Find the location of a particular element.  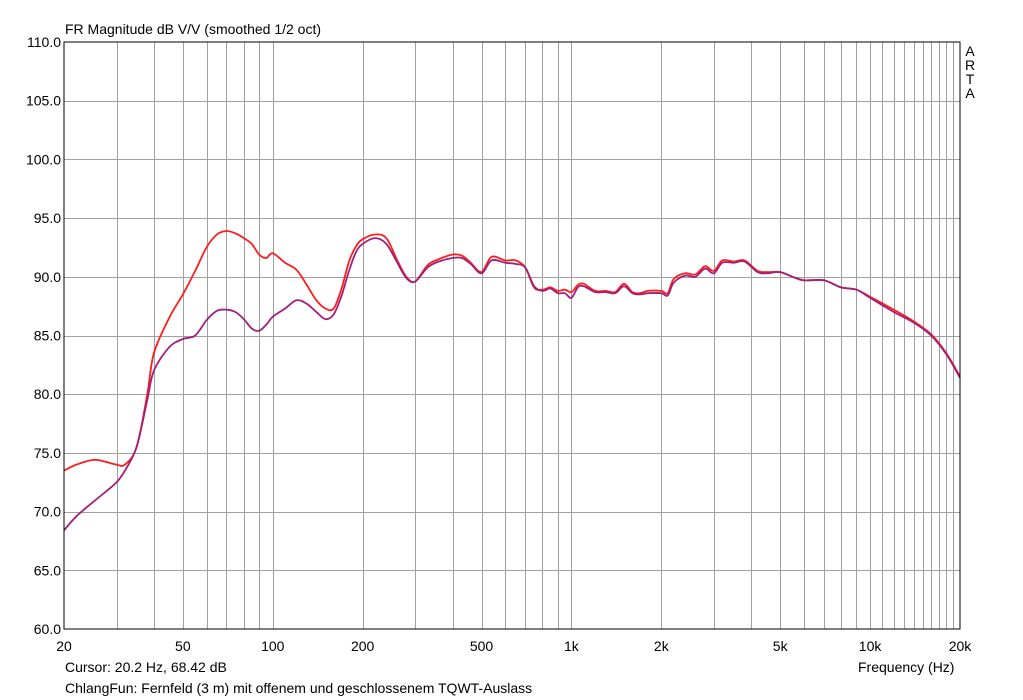

y-tick-label: 110.0 is located at coordinates (44, 42).